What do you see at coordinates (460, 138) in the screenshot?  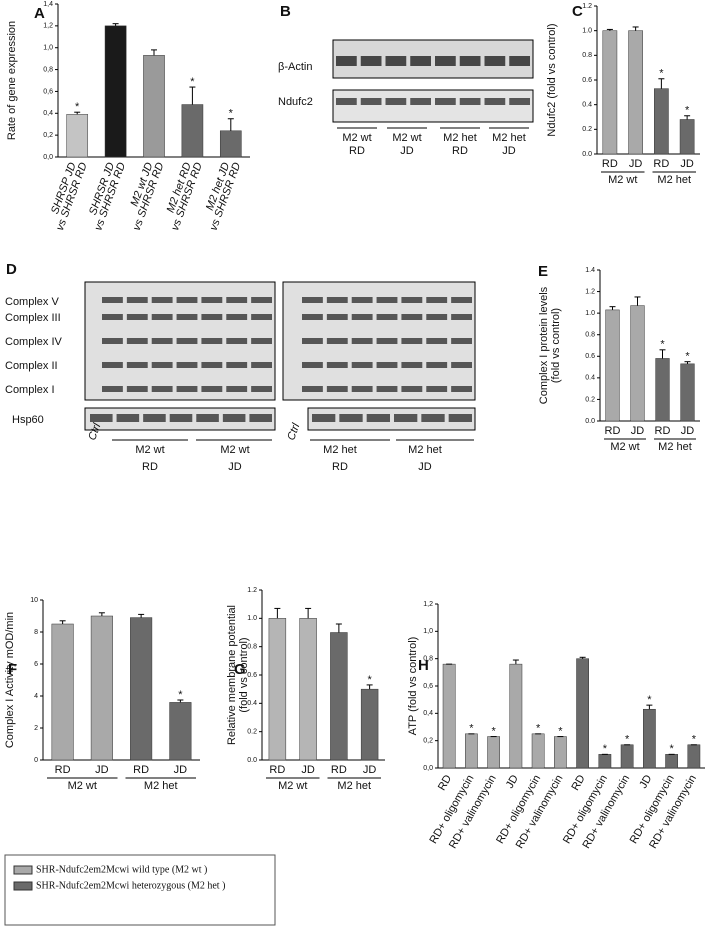 I see `lane-label: M2 het` at bounding box center [460, 138].